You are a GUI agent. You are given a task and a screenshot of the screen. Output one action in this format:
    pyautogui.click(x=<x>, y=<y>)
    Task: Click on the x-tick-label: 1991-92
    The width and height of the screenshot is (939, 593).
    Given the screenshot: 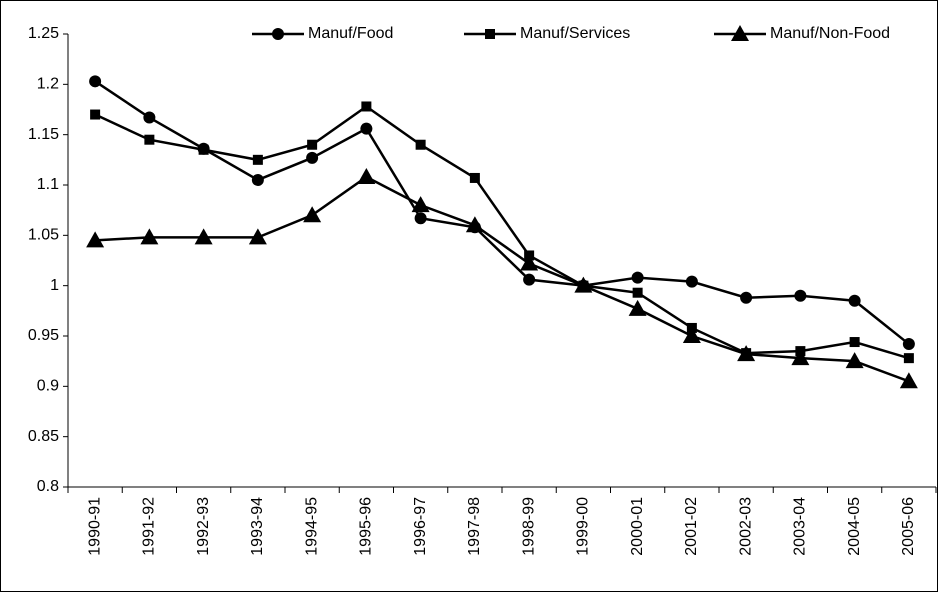 What is the action you would take?
    pyautogui.click(x=149, y=526)
    